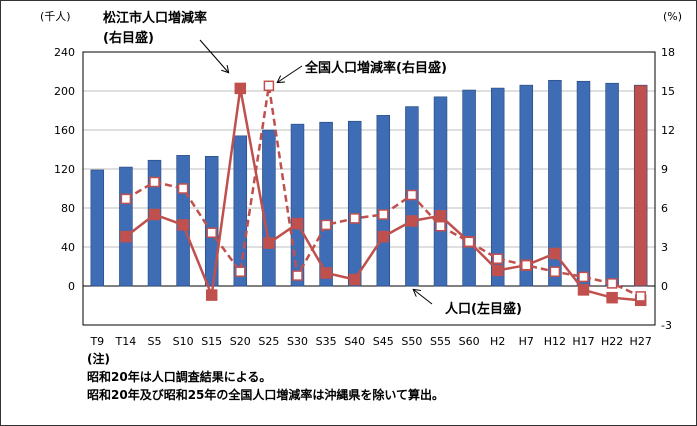 The image size is (697, 426). I want to click on national-rate-point-T14, so click(126, 199).